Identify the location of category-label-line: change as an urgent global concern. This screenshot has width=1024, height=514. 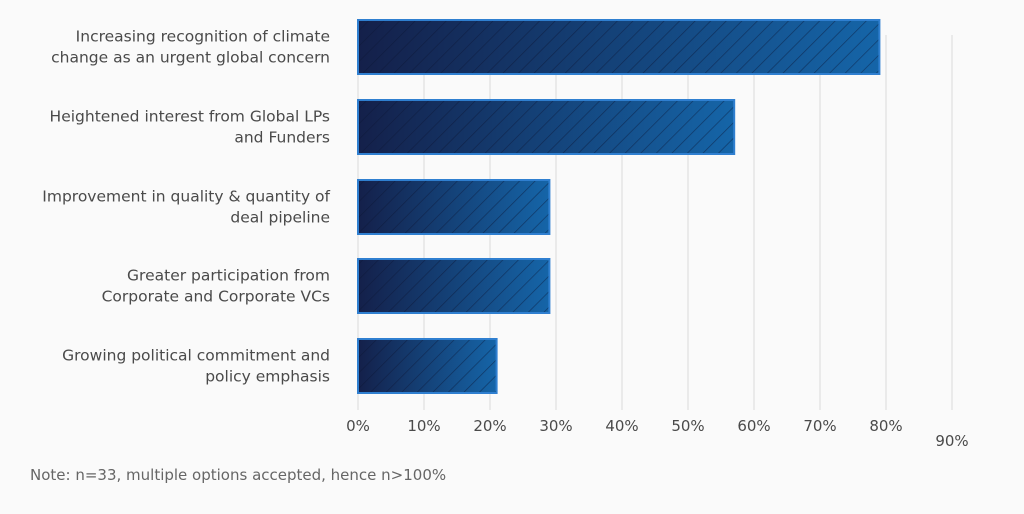
(190, 58).